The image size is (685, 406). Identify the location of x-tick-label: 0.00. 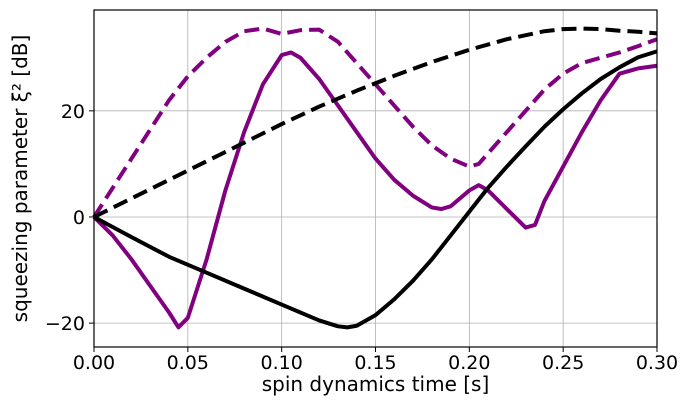
(94, 363).